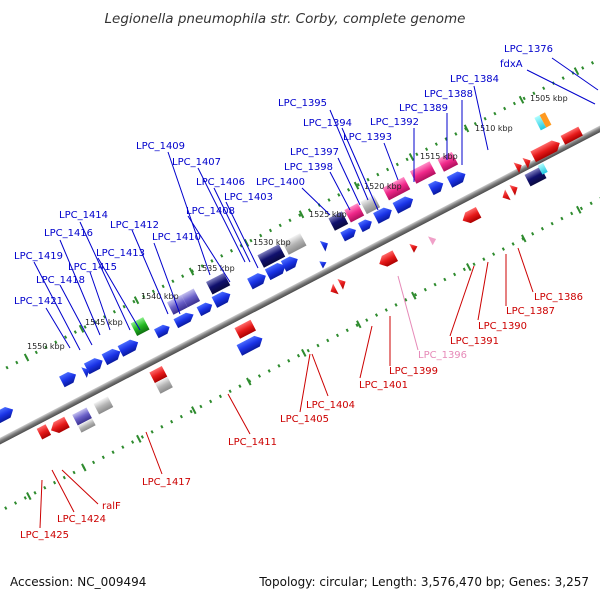 The width and height of the screenshot is (600, 600). Describe the element at coordinates (448, 161) in the screenshot. I see `gene-lpc1384` at that location.